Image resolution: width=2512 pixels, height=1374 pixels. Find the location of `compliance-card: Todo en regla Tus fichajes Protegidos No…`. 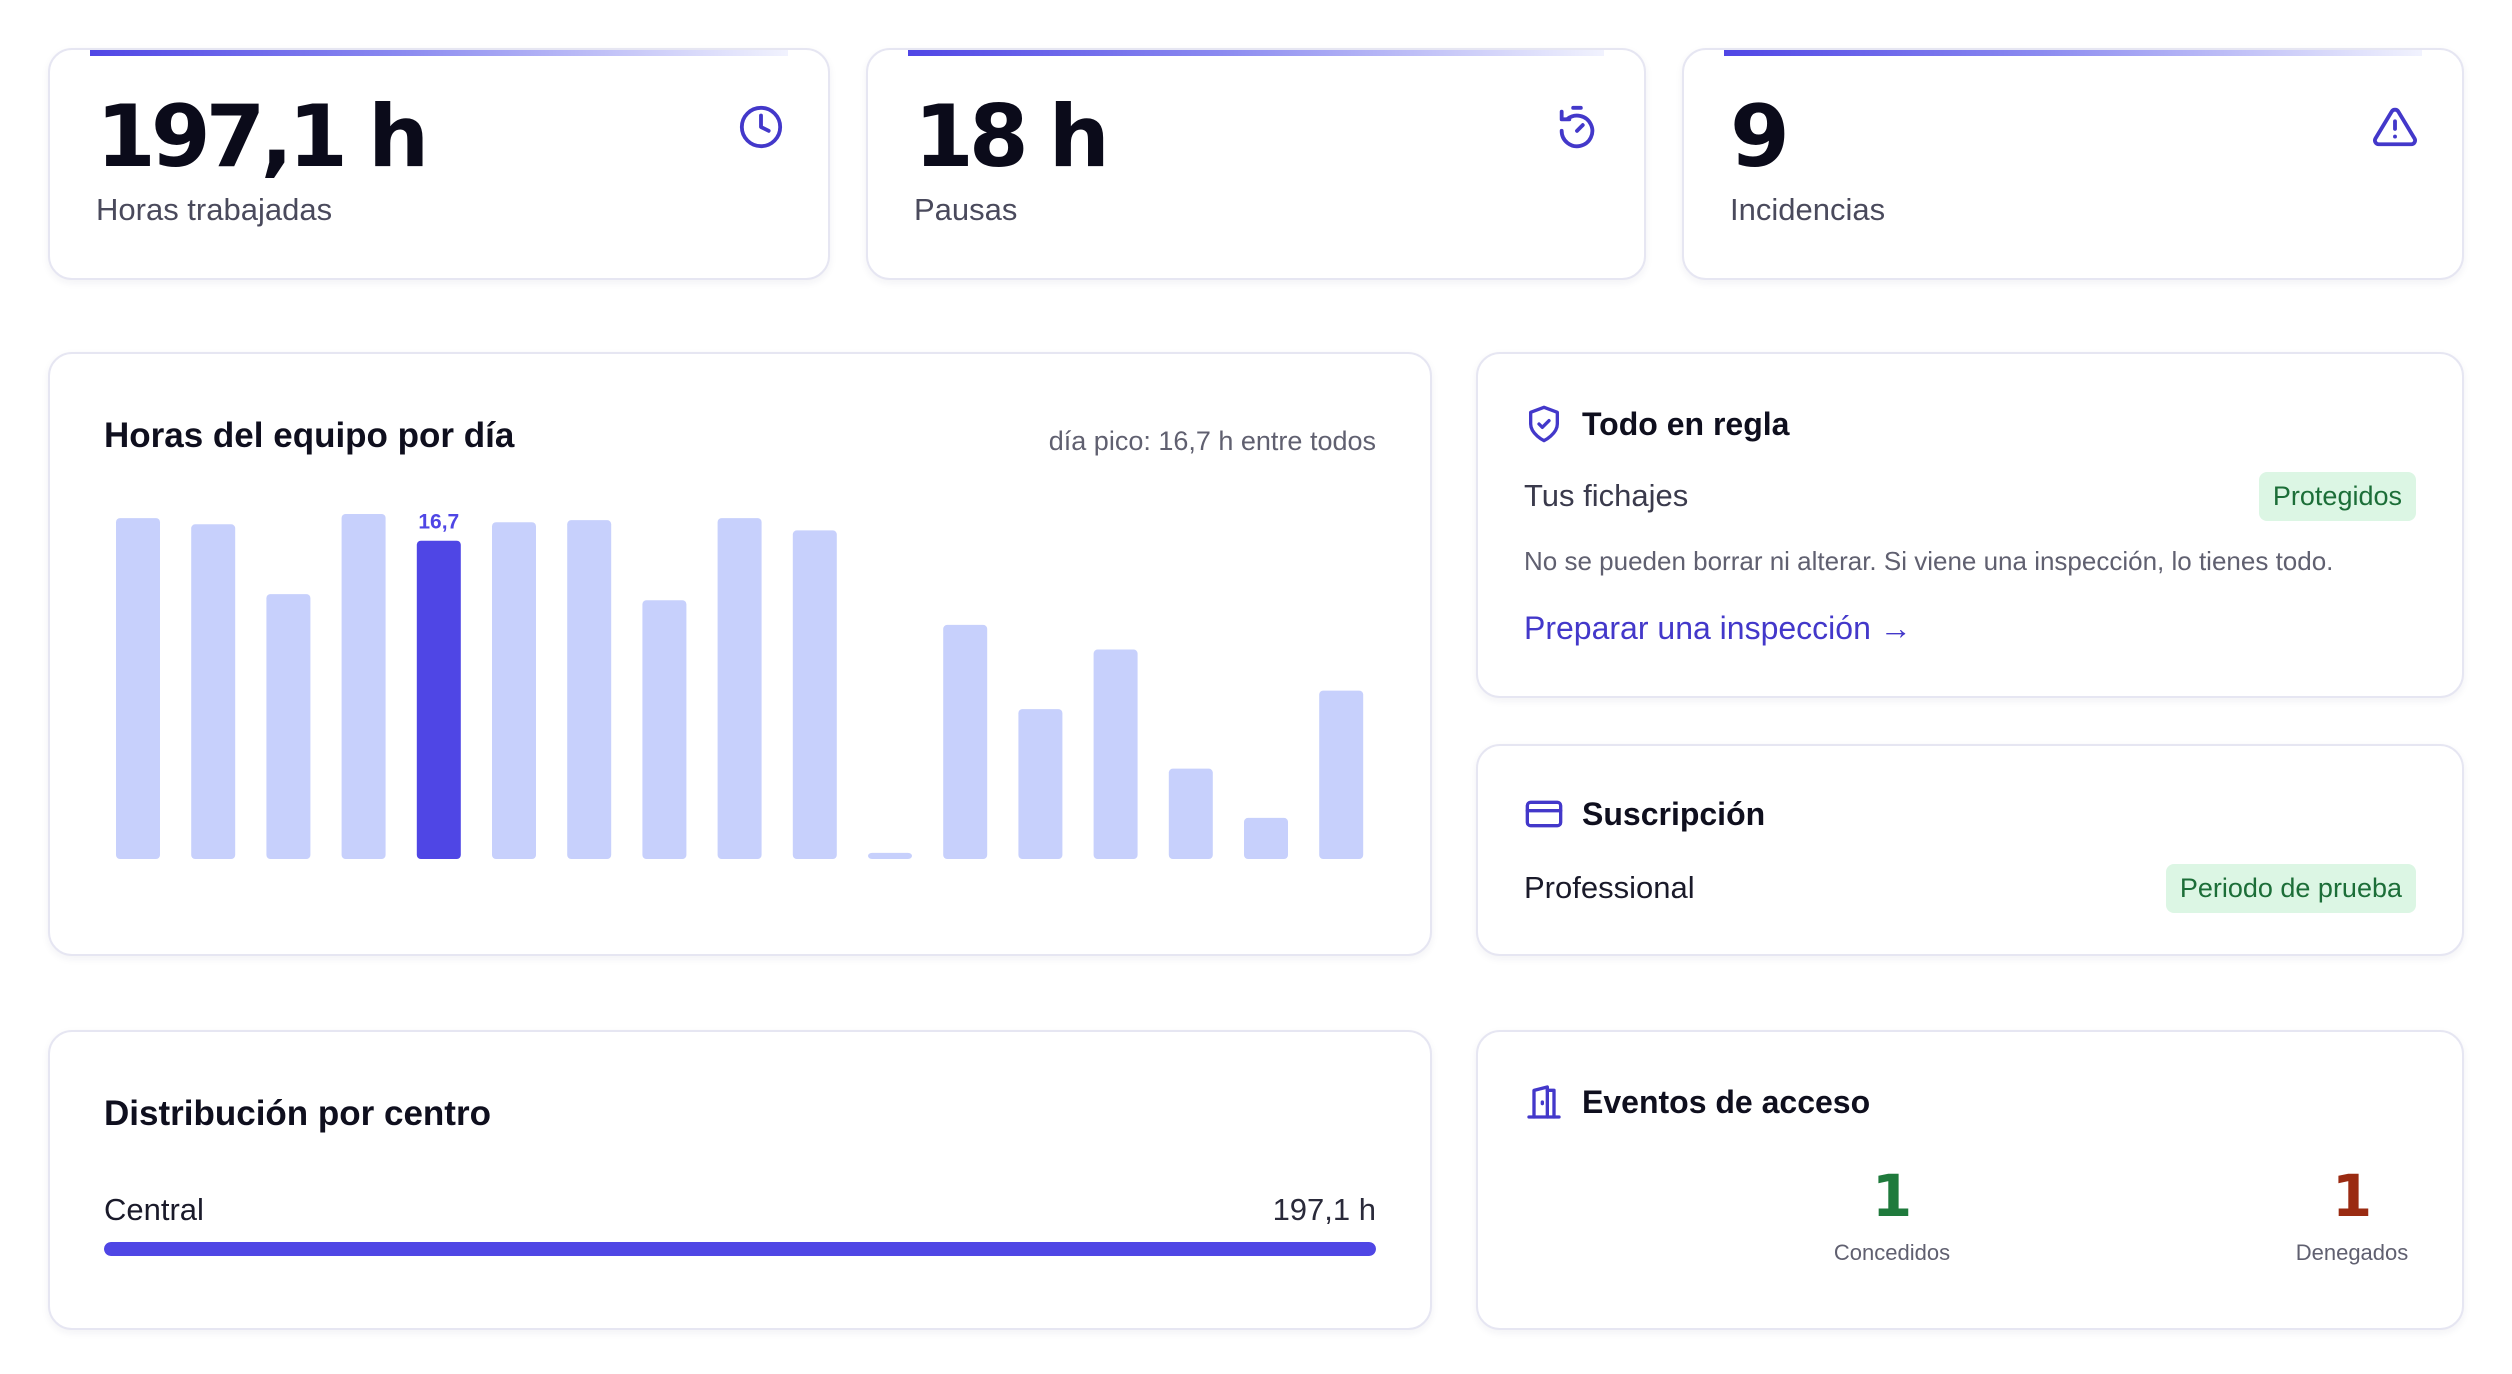

compliance-card: Todo en regla Tus fichajes Protegidos No… is located at coordinates (1970, 525).